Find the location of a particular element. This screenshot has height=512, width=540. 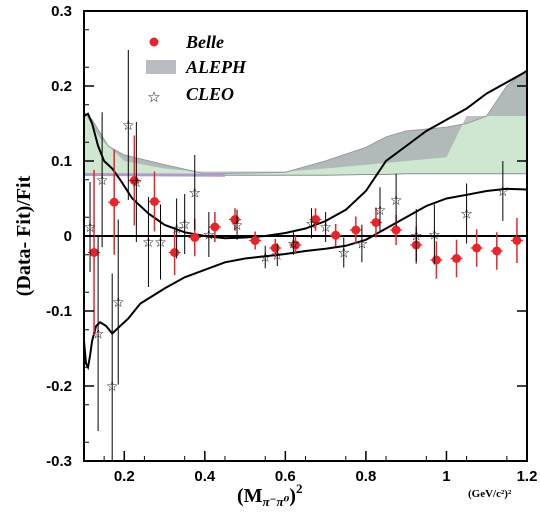

y-tick-label-4: -0.1 is located at coordinates (59, 311).